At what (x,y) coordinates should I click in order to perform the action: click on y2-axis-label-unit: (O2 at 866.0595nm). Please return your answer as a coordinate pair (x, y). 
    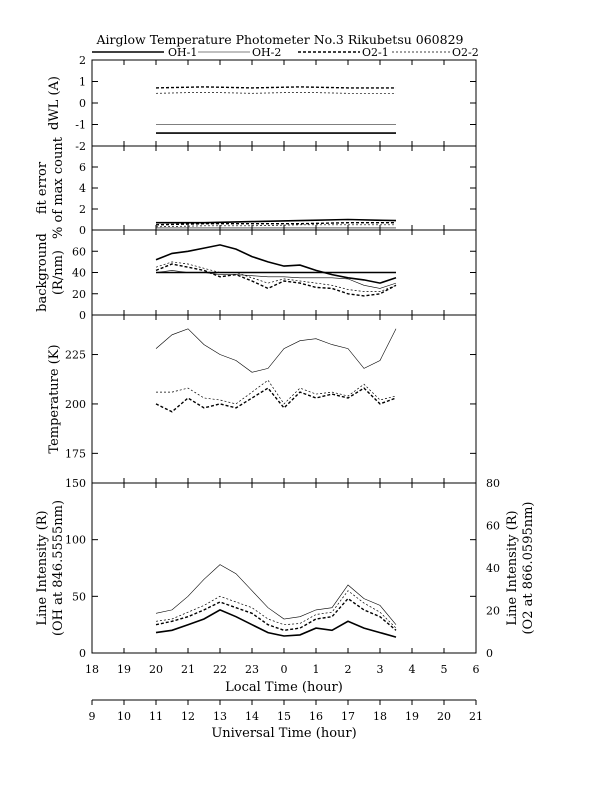
    Looking at the image, I should click on (528, 567).